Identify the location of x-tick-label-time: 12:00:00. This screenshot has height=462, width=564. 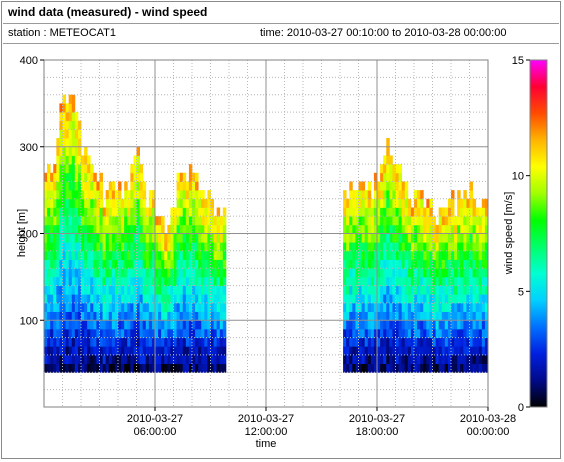
(266, 432).